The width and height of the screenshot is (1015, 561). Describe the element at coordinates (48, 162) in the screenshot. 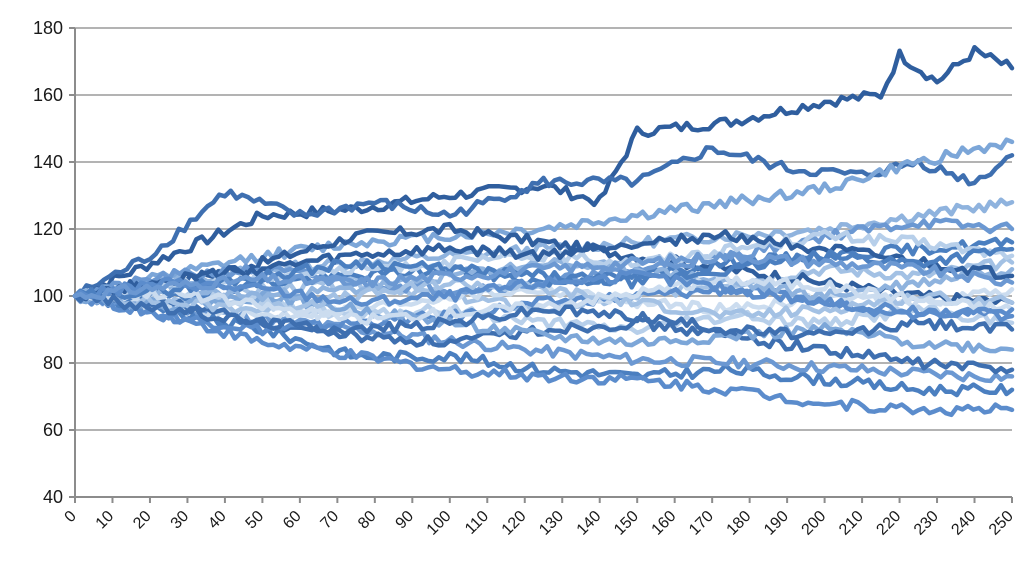

I see `y-tick-label: 140` at that location.